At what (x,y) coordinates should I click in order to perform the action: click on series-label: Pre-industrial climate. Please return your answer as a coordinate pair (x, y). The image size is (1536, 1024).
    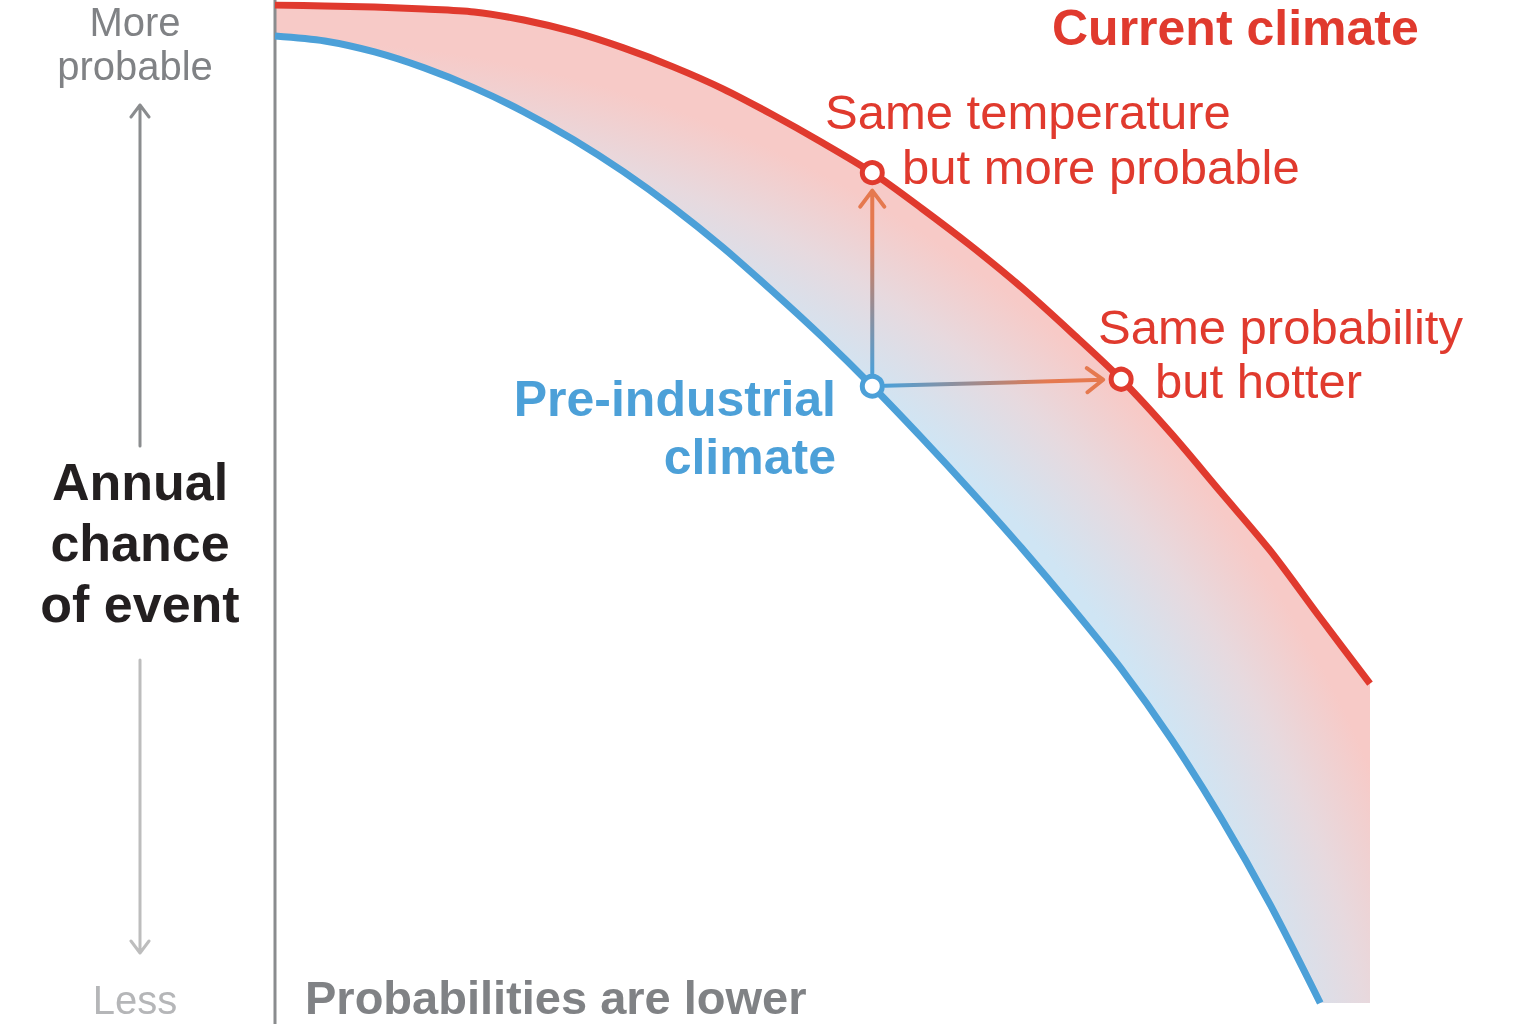
    Looking at the image, I should click on (674, 428).